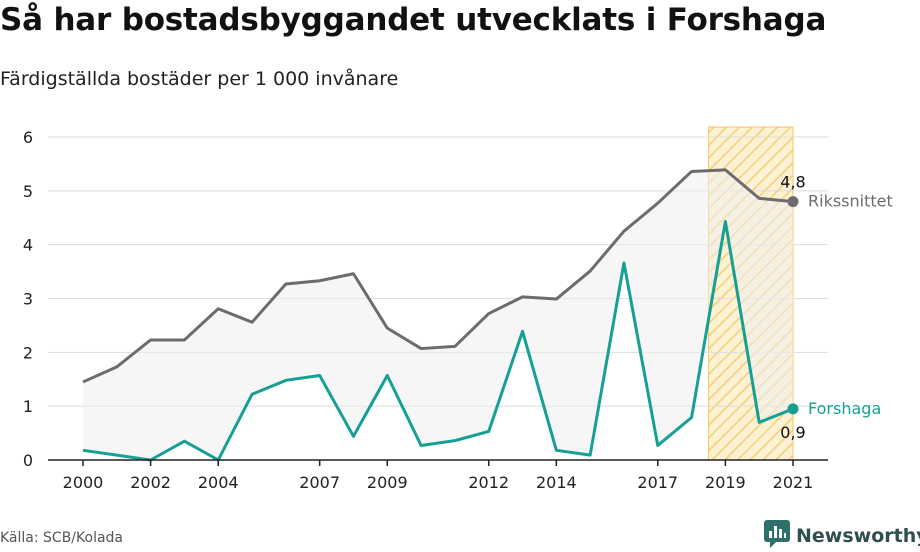 The image size is (920, 552). I want to click on endpoint-rikssnittet, so click(793, 202).